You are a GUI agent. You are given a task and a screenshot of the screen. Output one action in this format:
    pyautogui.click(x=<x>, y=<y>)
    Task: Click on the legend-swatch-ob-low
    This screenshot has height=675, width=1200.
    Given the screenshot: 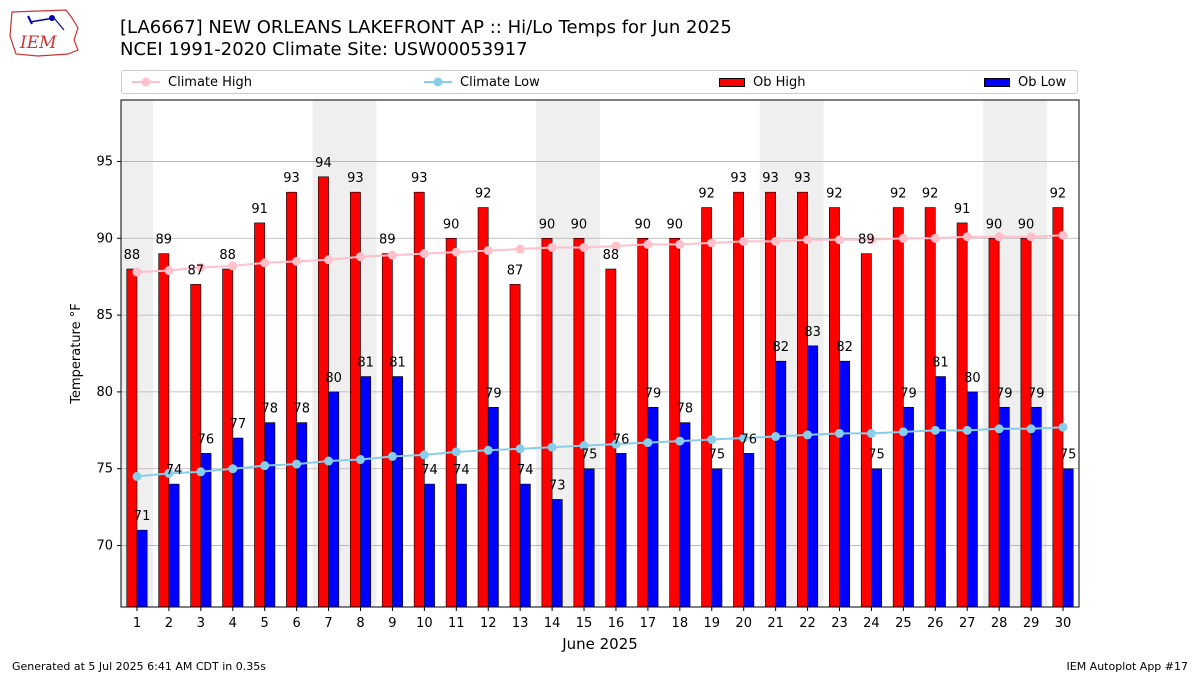 What is the action you would take?
    pyautogui.click(x=997, y=82)
    